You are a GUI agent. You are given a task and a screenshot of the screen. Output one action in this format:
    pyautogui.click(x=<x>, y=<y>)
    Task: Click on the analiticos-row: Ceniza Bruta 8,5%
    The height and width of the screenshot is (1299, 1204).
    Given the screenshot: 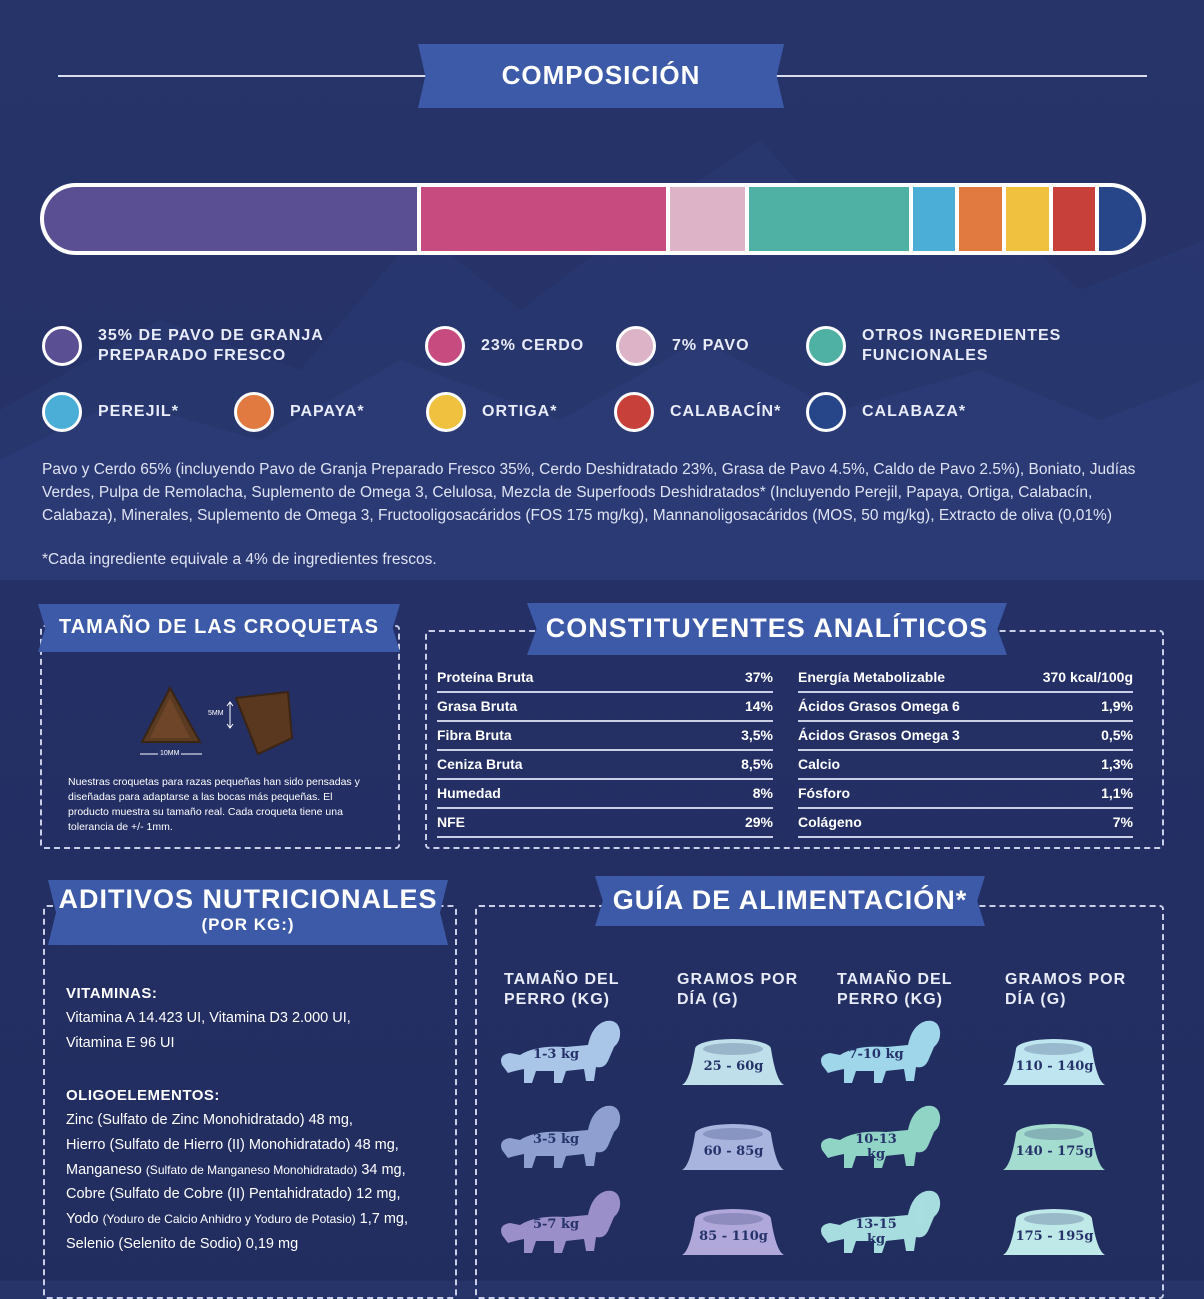 What is the action you would take?
    pyautogui.click(x=605, y=765)
    